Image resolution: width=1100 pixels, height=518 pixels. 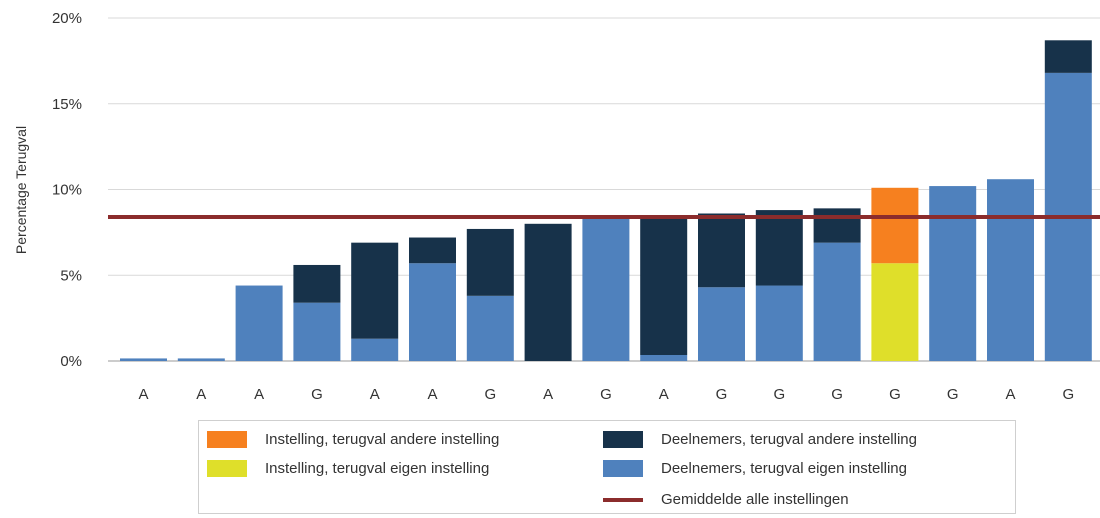 What do you see at coordinates (71, 275) in the screenshot?
I see `y-tick-label: 5%` at bounding box center [71, 275].